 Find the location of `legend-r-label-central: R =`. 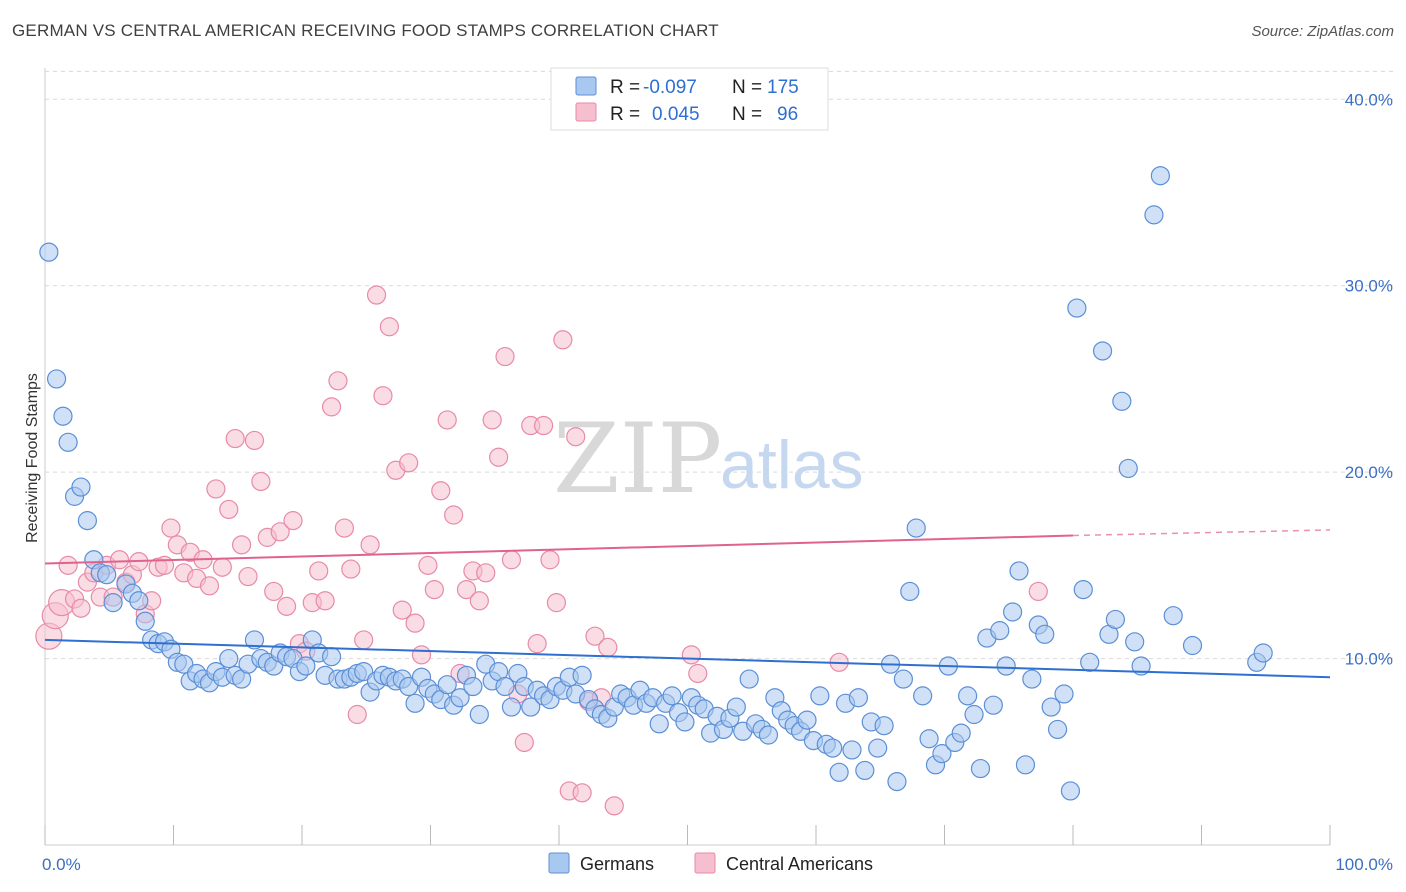

legend-r-label-central: R = is located at coordinates (625, 114).